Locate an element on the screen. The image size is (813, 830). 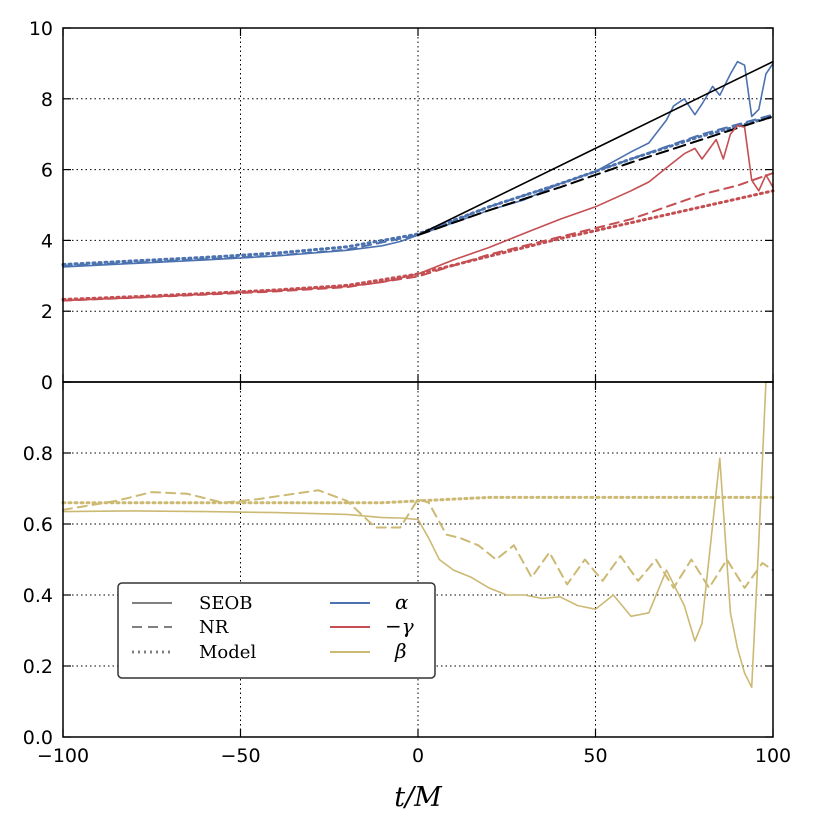
x-tick-label: −100 is located at coordinates (63, 756).